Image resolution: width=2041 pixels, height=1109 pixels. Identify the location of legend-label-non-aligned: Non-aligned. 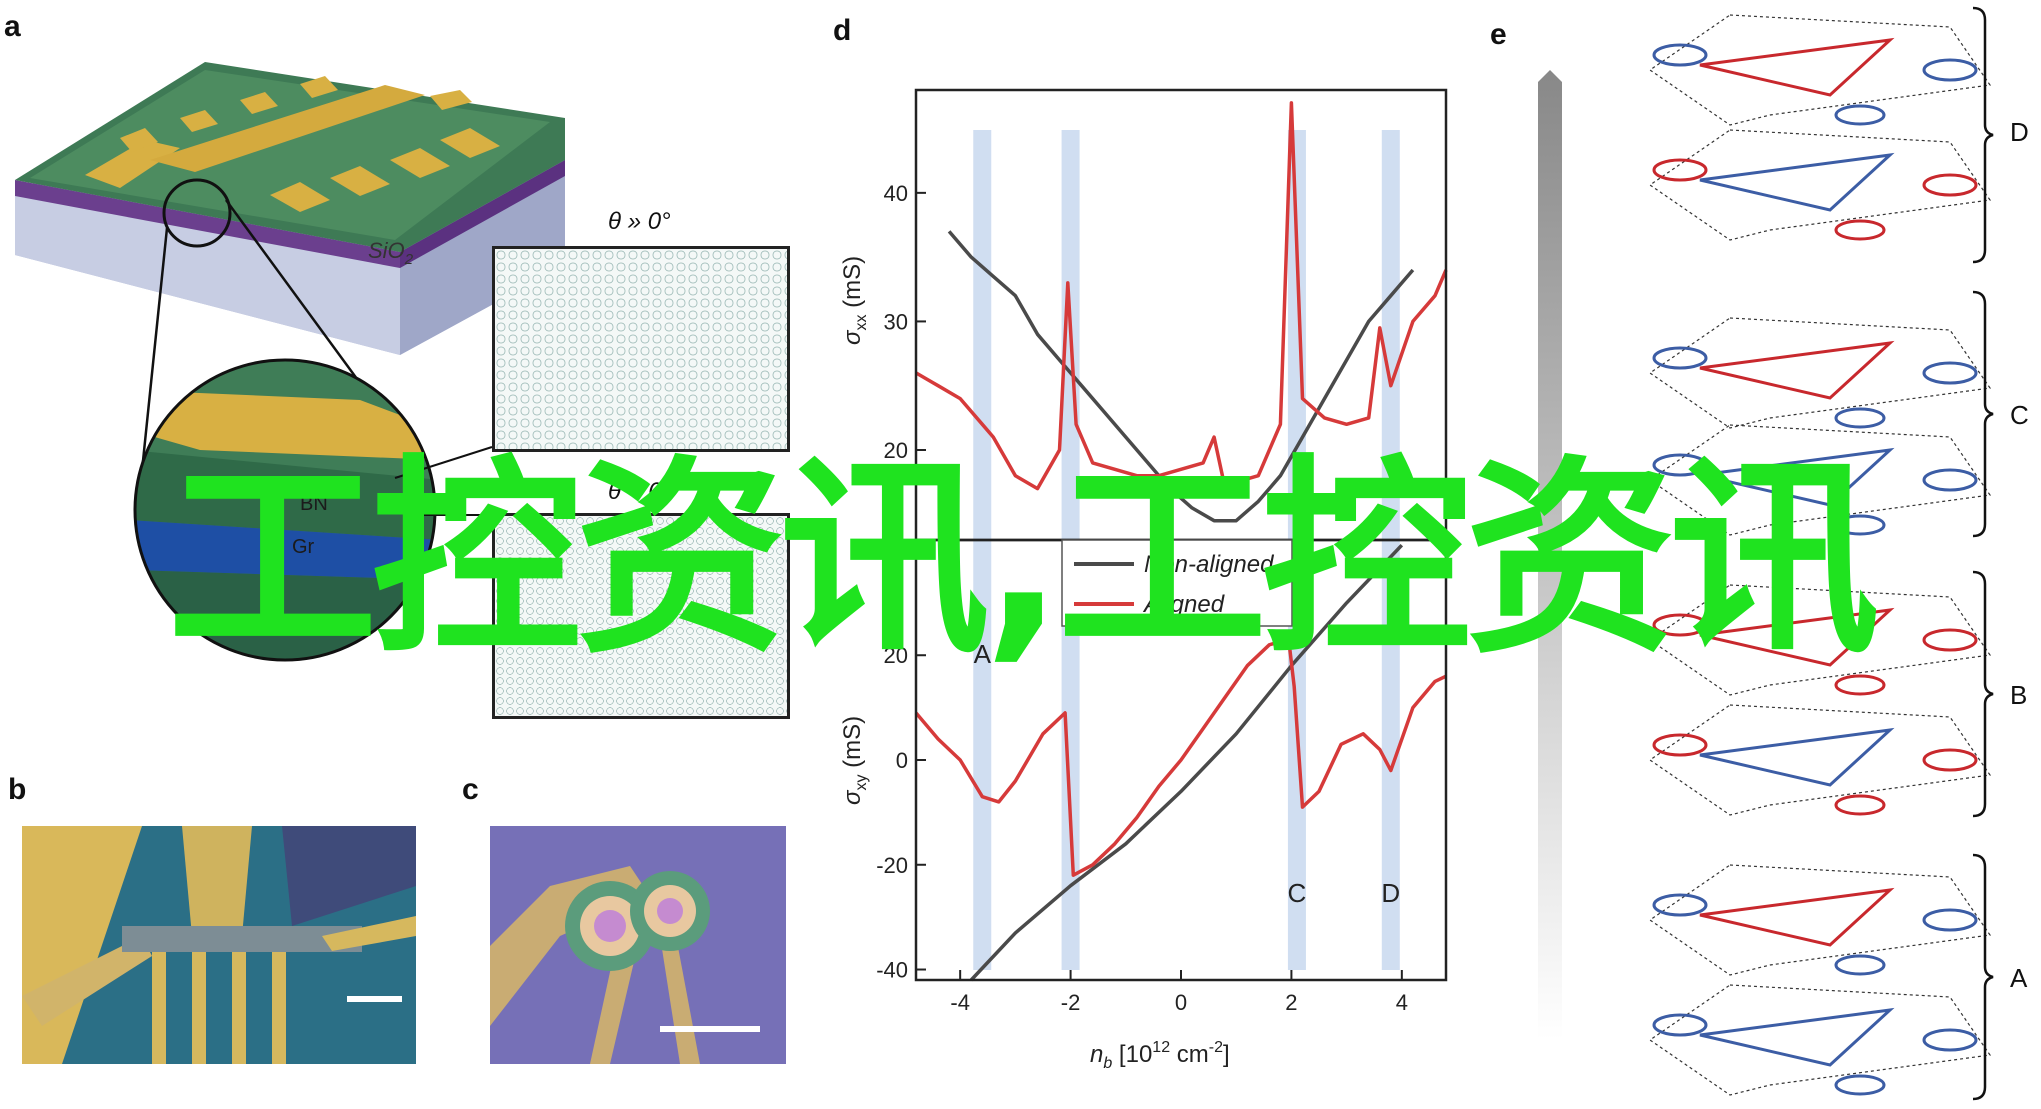
(1209, 564).